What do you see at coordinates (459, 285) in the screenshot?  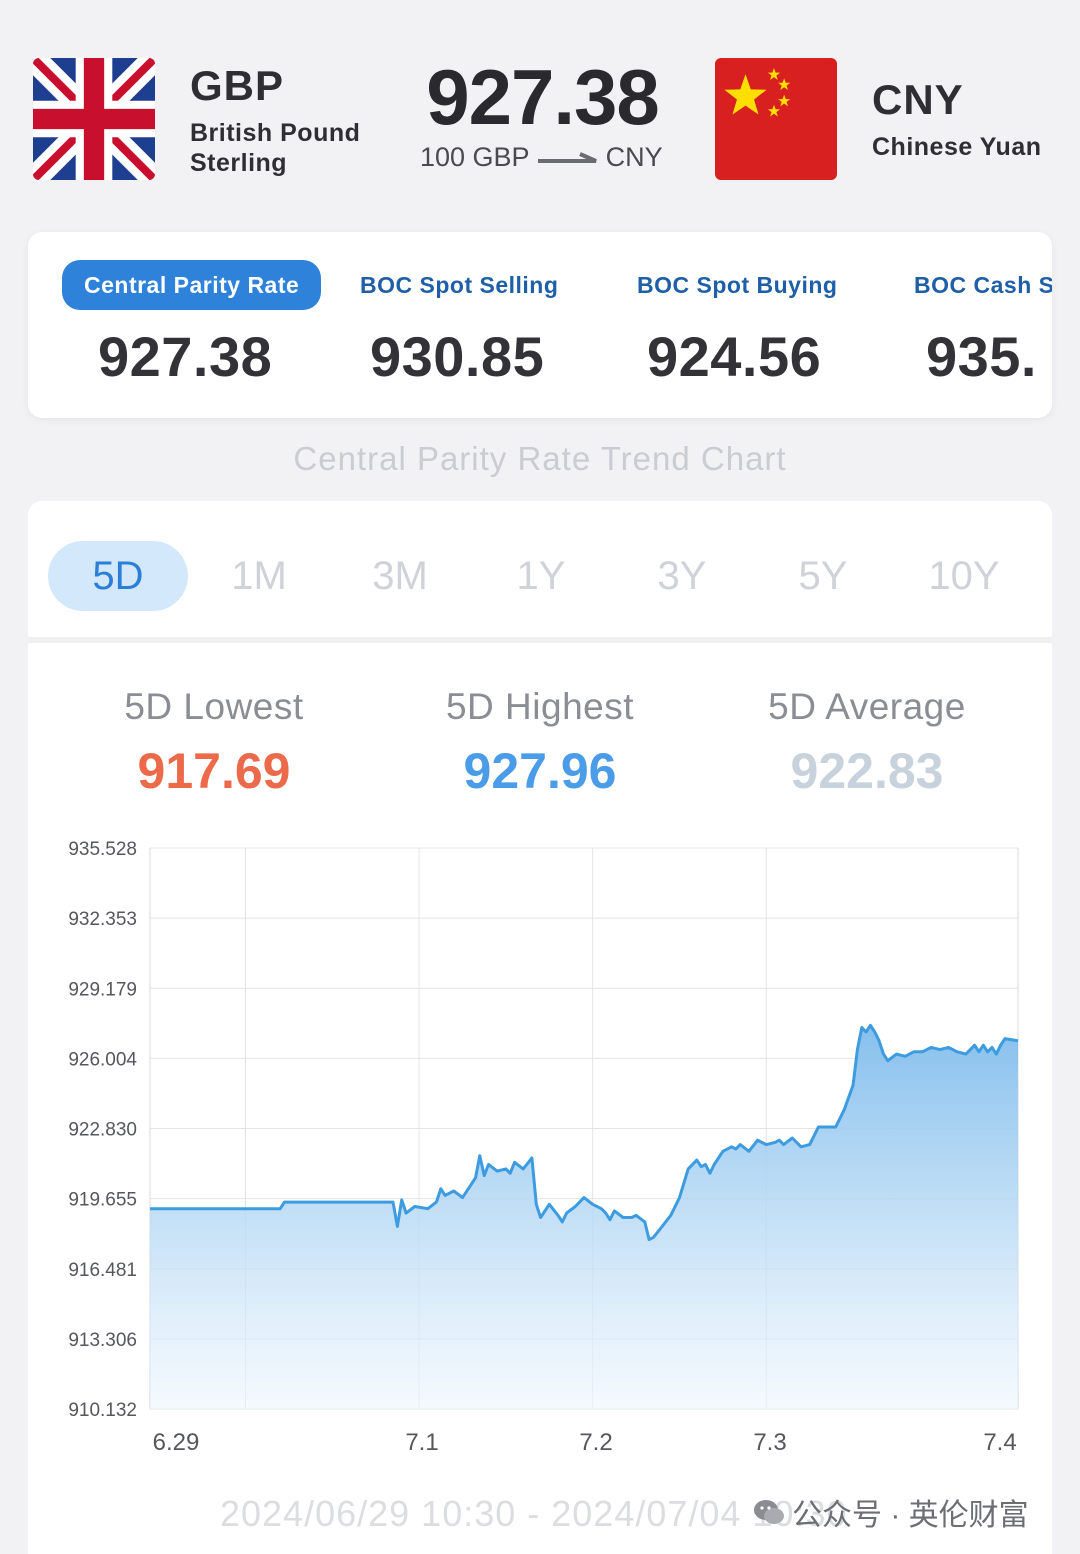 I see `rate-label: BOC Spot Selling` at bounding box center [459, 285].